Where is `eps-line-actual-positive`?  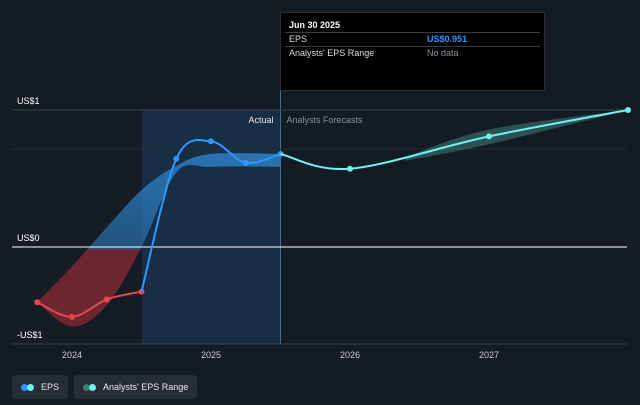
eps-line-actual-positive is located at coordinates (210, 215).